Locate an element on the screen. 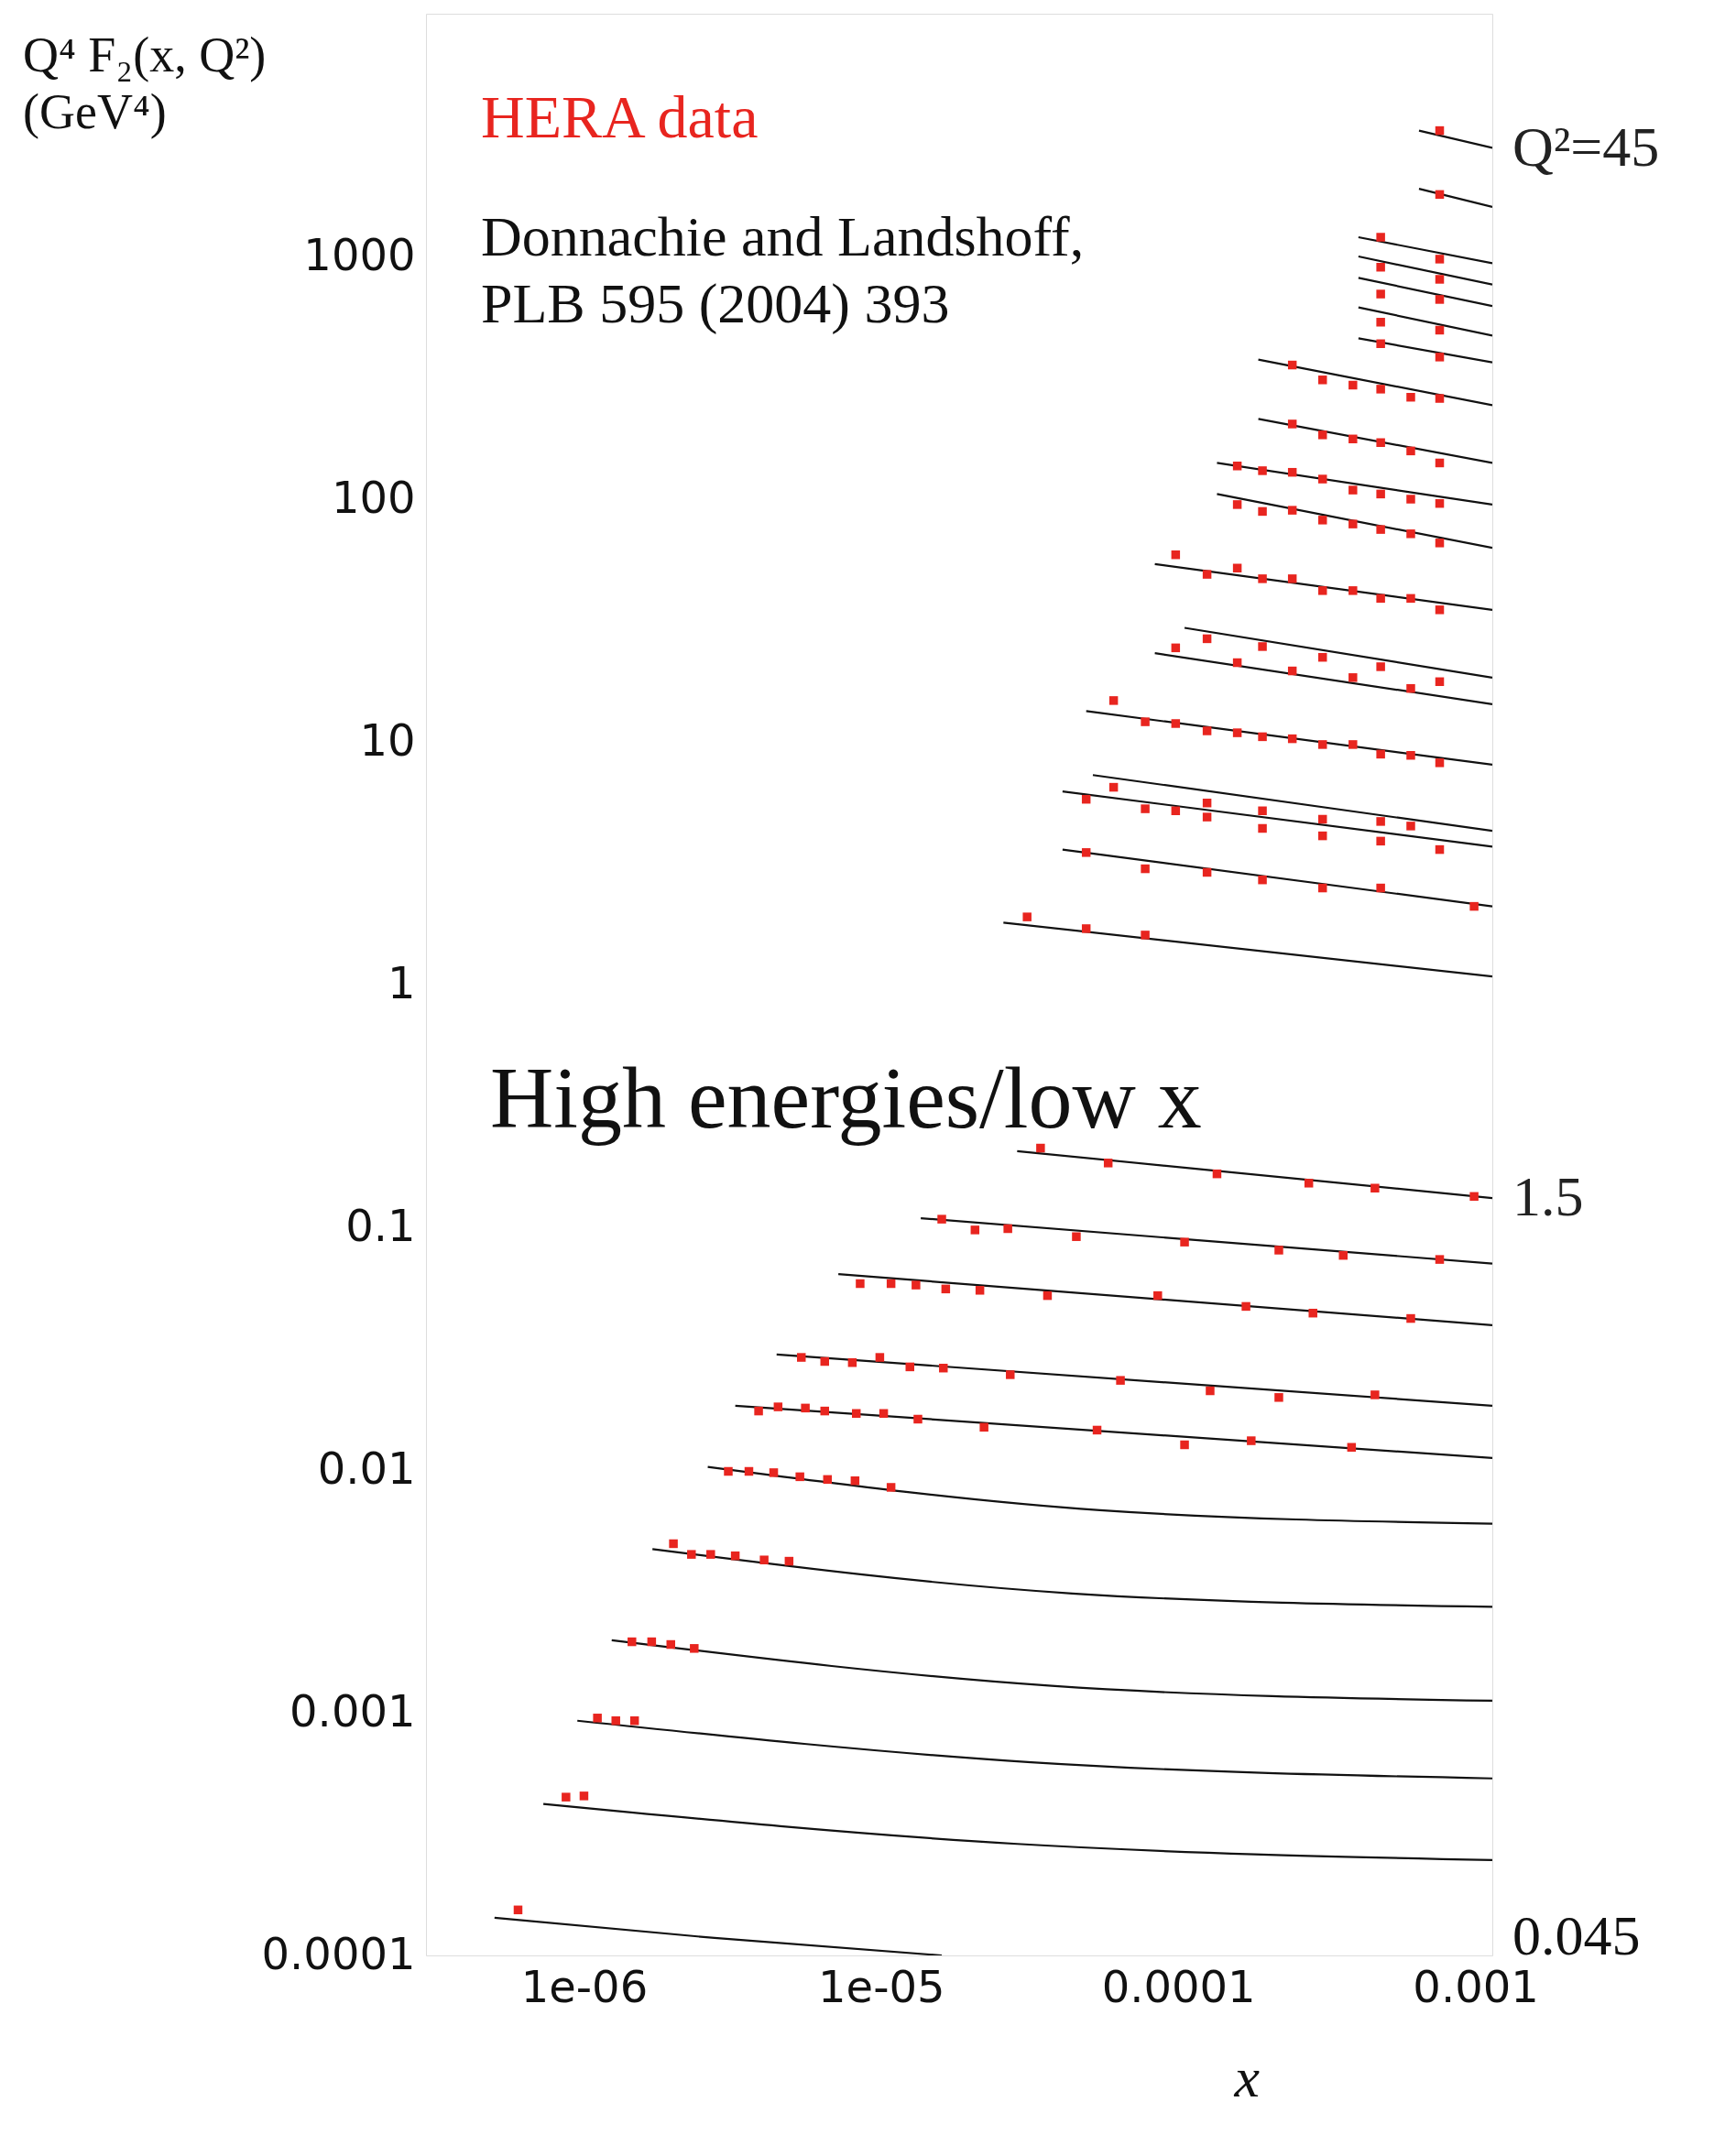 Image resolution: width=1736 pixels, height=2156 pixels. y-axis-title: Q⁴ F₂(x, Q²) (GeV⁴) is located at coordinates (145, 83).